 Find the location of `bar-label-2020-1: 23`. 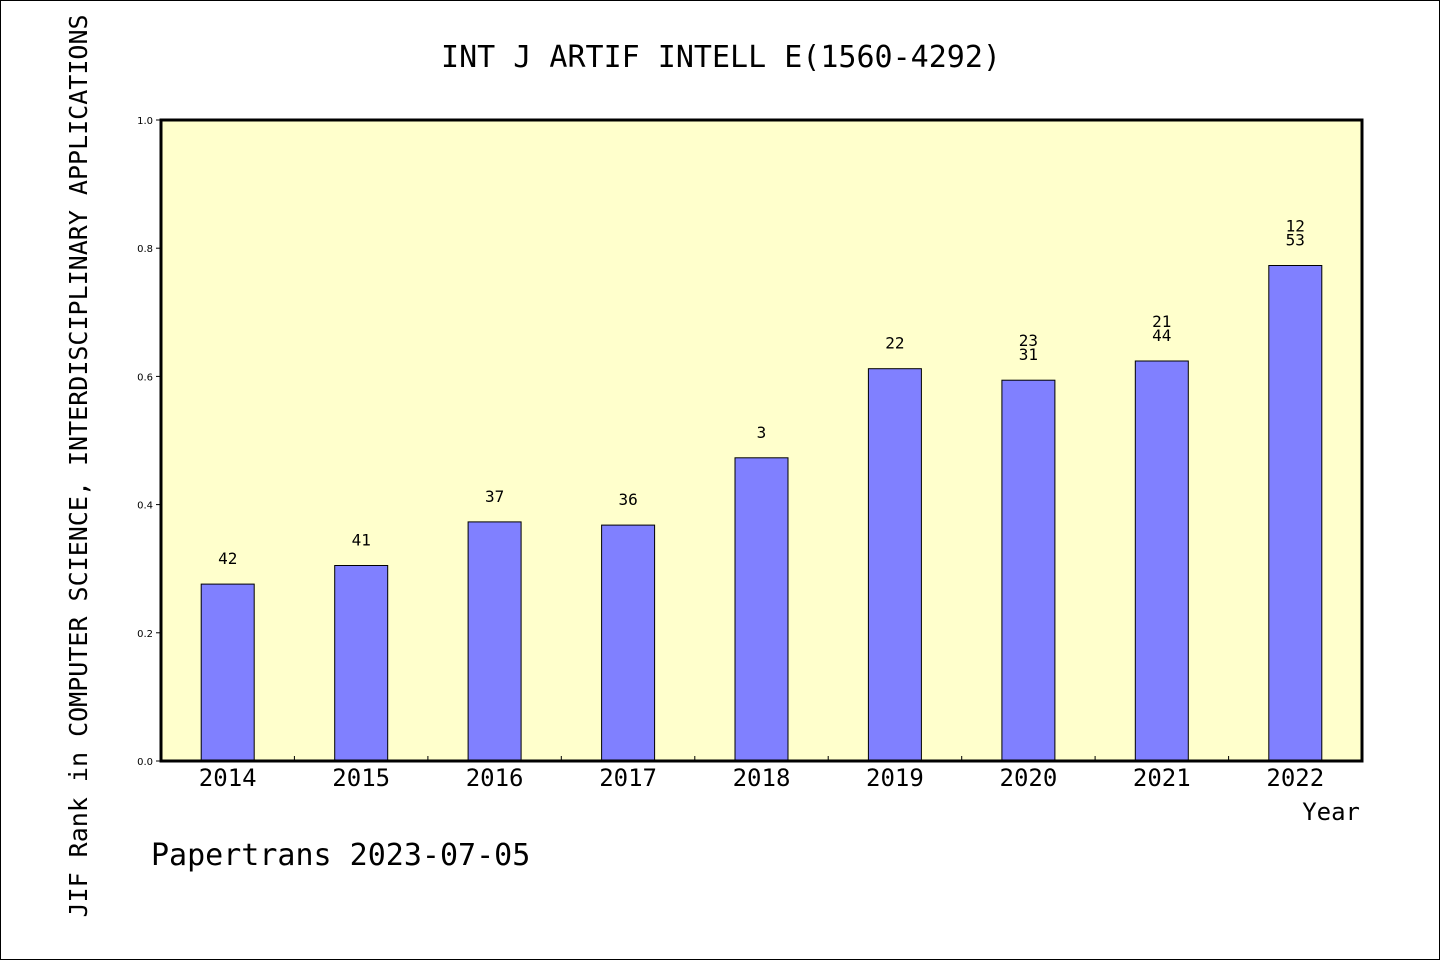

bar-label-2020-1: 23 is located at coordinates (1028, 340).